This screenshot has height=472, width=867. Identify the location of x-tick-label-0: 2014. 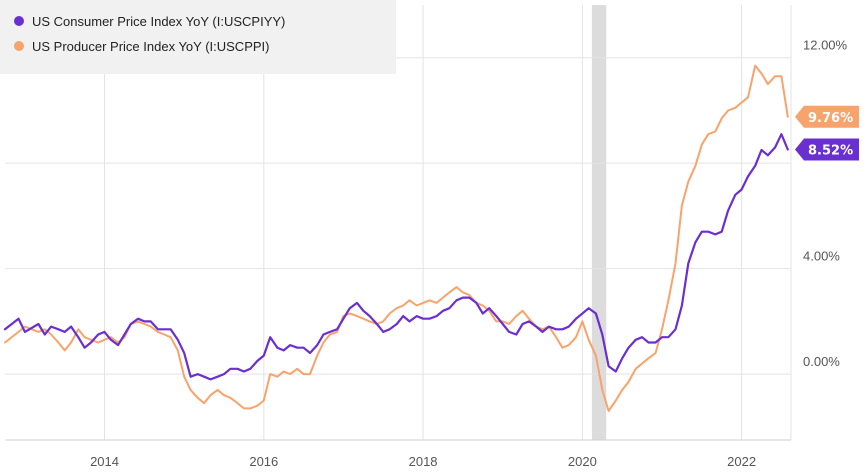
(104, 461).